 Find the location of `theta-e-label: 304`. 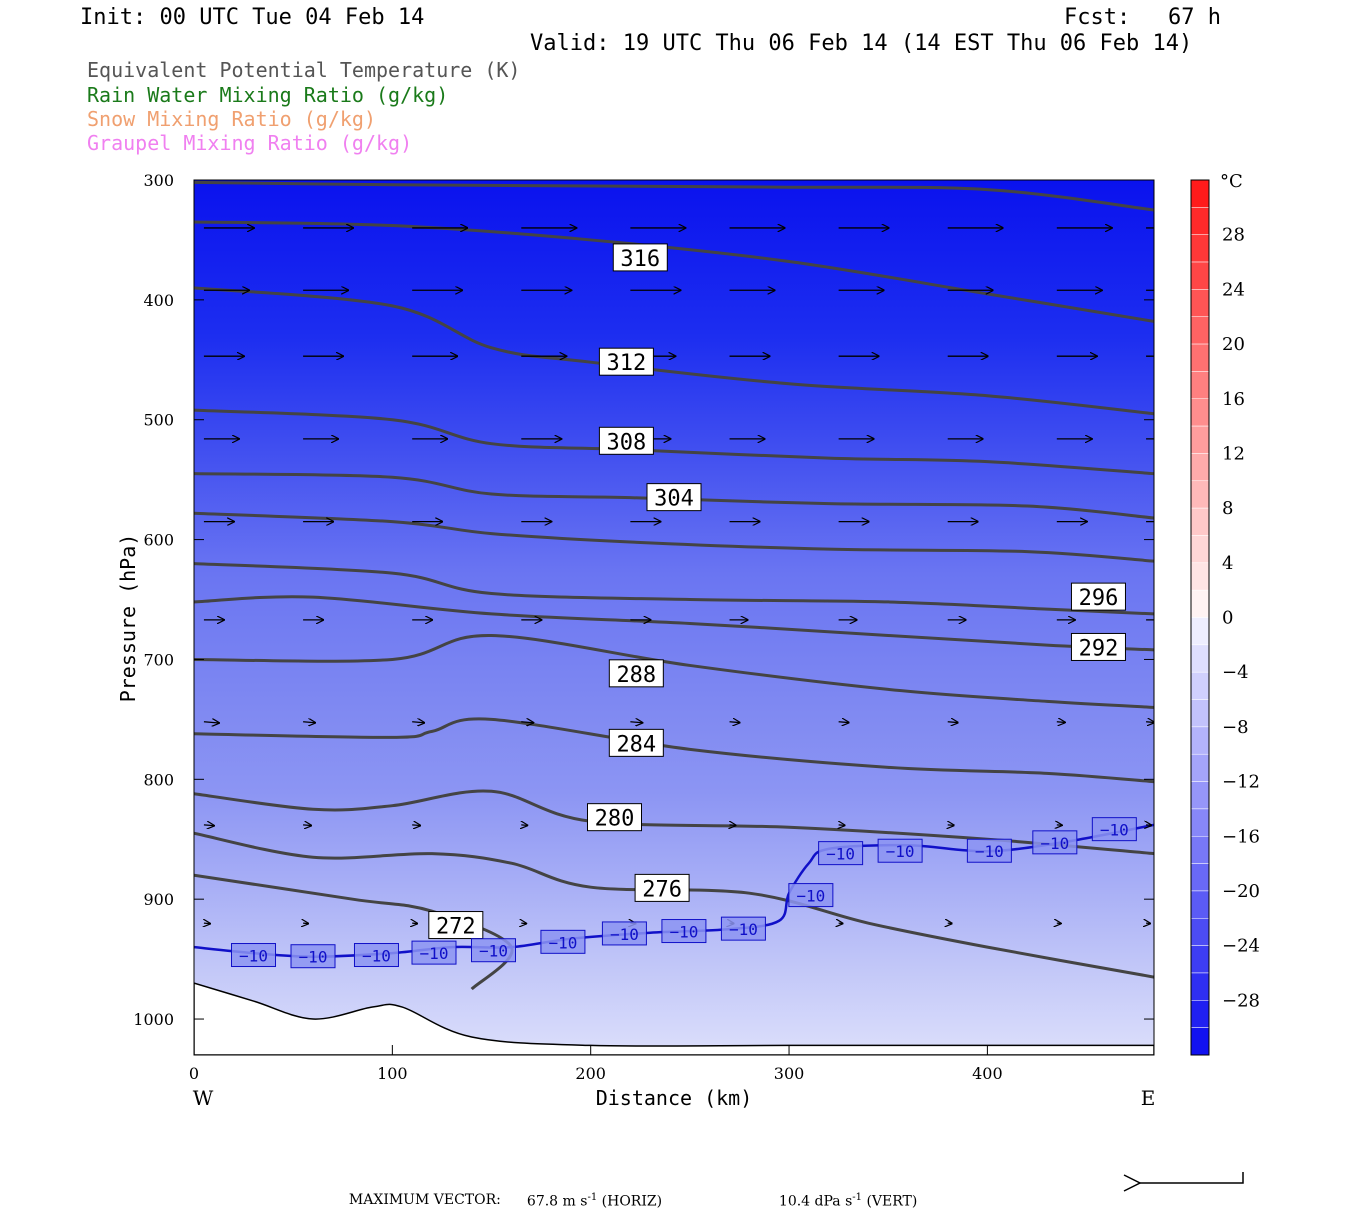

theta-e-label: 304 is located at coordinates (674, 498).